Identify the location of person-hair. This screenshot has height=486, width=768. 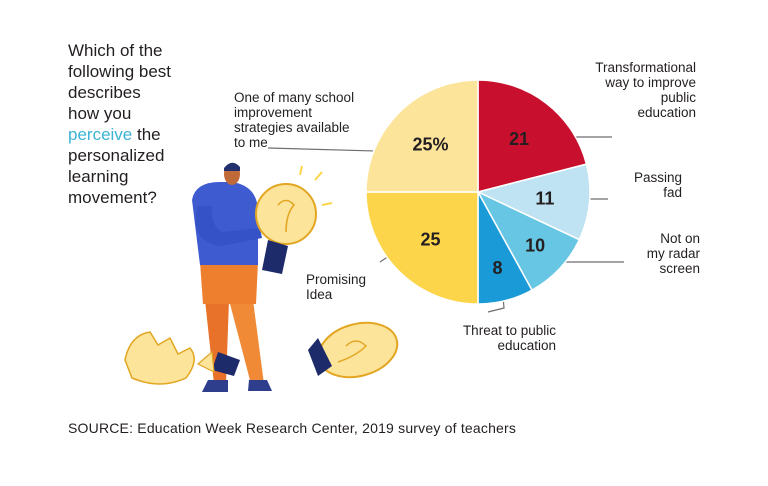
(232, 166).